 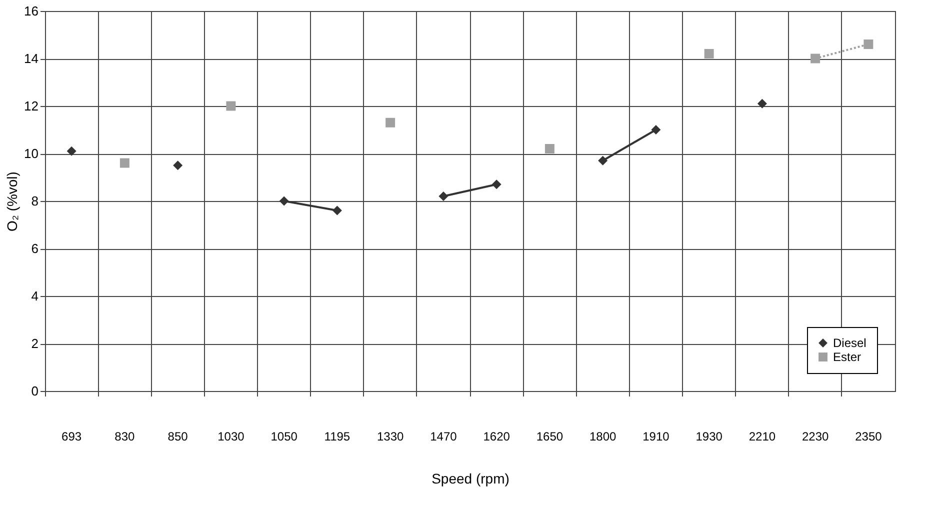 I want to click on y-tick-label: 14, so click(x=31, y=58).